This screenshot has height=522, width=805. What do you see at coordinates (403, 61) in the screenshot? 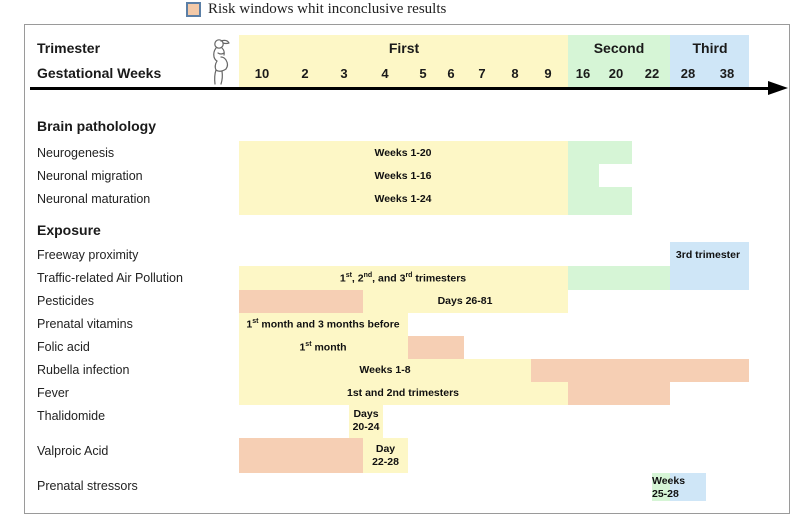
I see `first-trimester-band` at bounding box center [403, 61].